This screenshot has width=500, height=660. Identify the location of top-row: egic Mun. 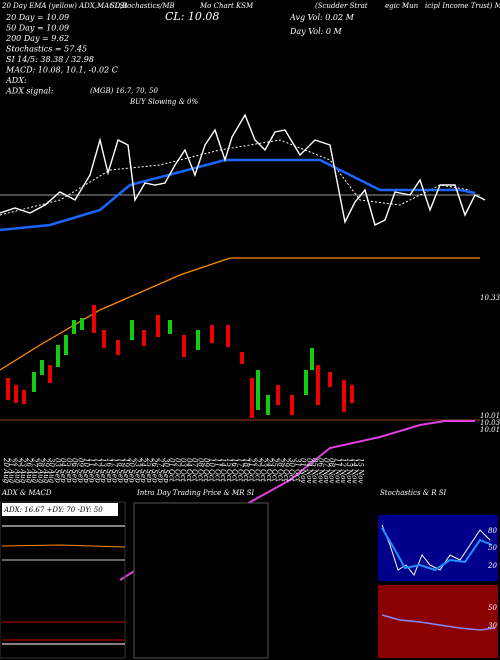
(402, 6).